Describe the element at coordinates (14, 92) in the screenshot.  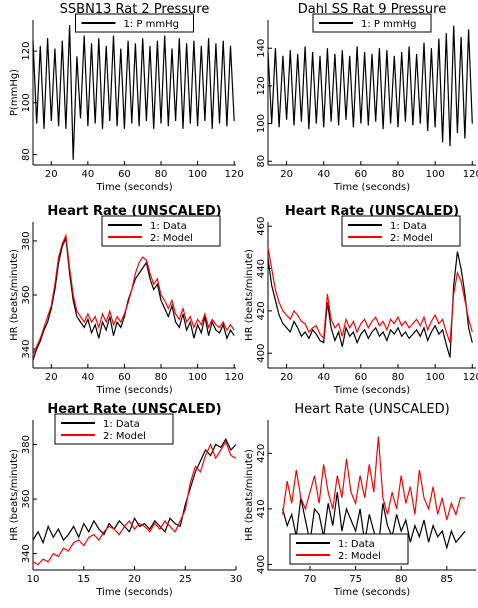
I see `y-axis-label: P(mmHg)` at that location.